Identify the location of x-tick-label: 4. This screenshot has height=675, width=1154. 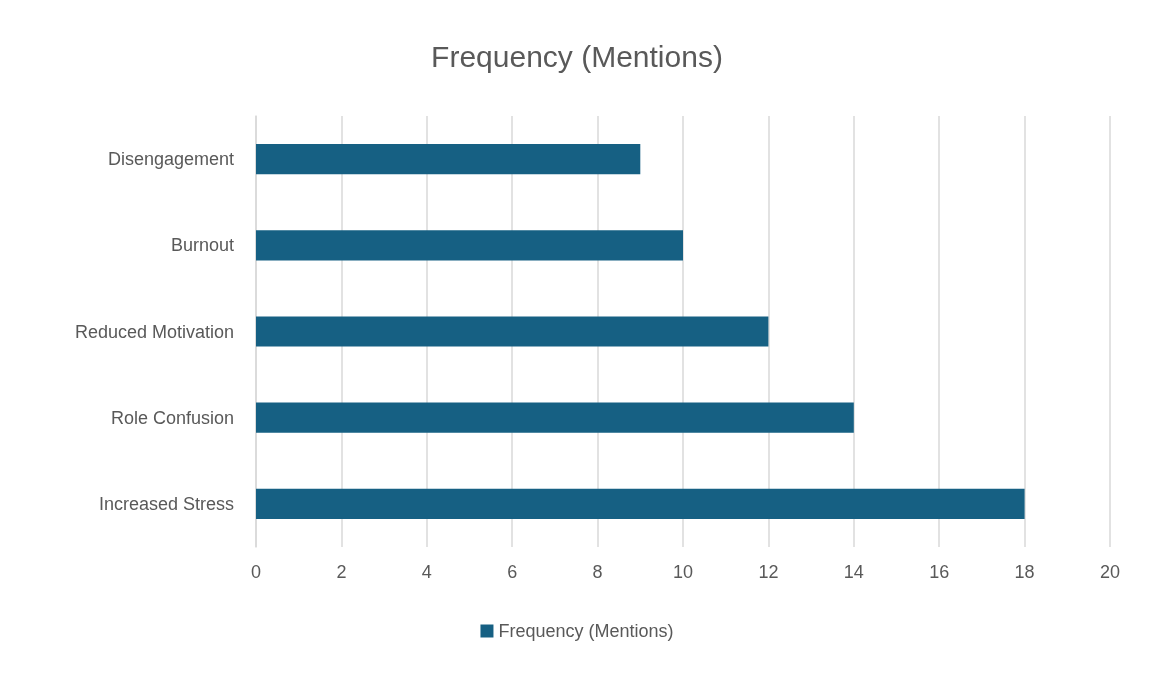
(426, 572).